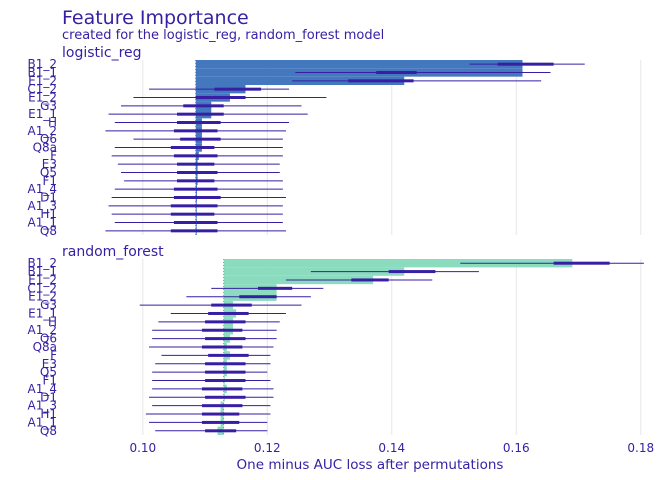  Describe the element at coordinates (370, 465) in the screenshot. I see `x-axis-label: One minus AUC loss after permutations` at that location.